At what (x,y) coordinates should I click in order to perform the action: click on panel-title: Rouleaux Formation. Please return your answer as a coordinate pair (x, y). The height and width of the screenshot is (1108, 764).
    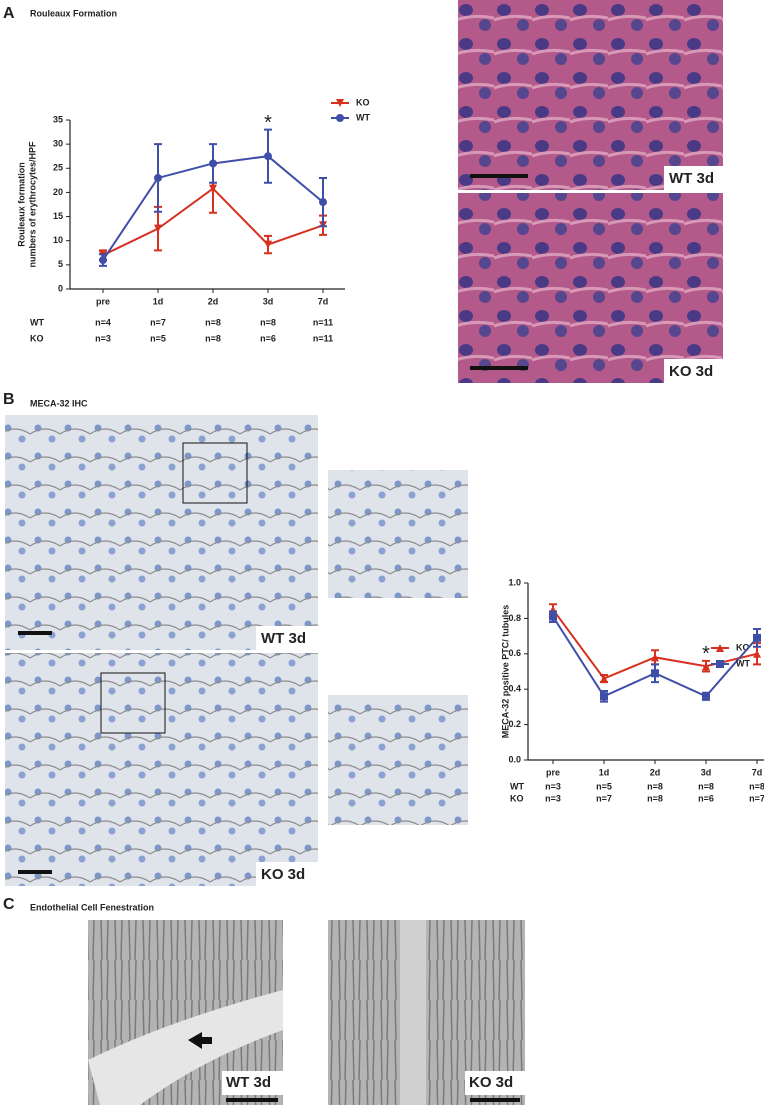
    Looking at the image, I should click on (73, 13).